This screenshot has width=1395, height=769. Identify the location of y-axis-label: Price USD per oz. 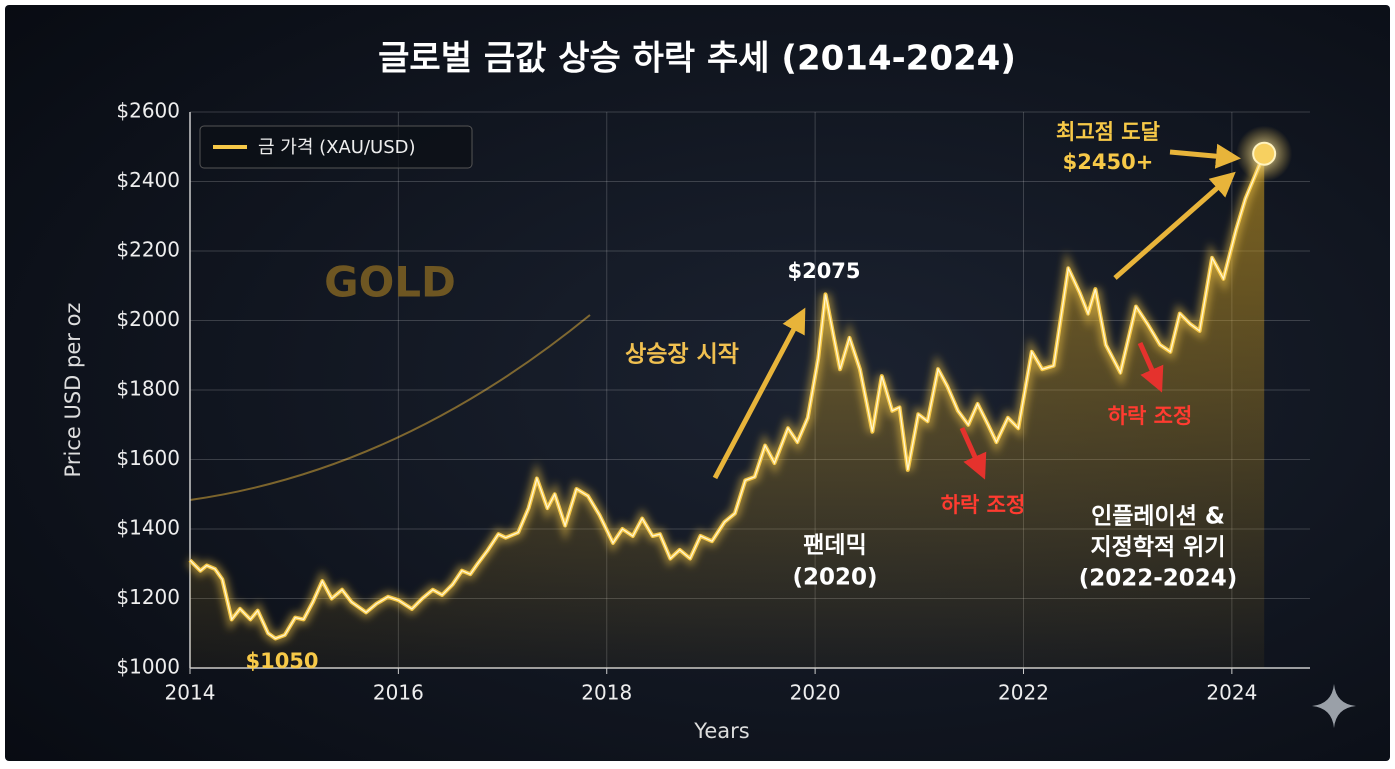
(73, 390).